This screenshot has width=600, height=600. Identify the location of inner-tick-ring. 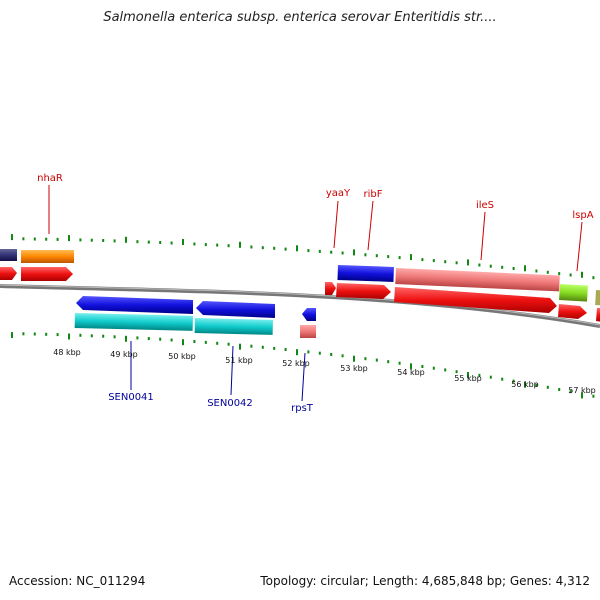
(303, 365).